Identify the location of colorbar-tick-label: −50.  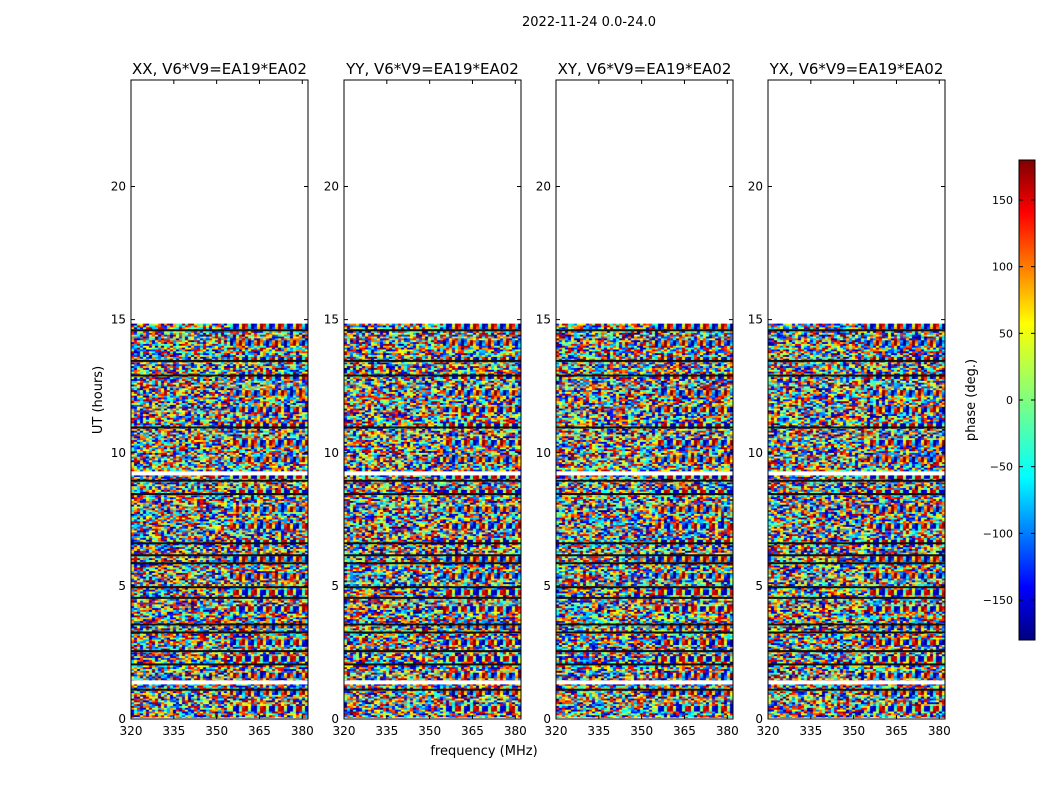
(1001, 467).